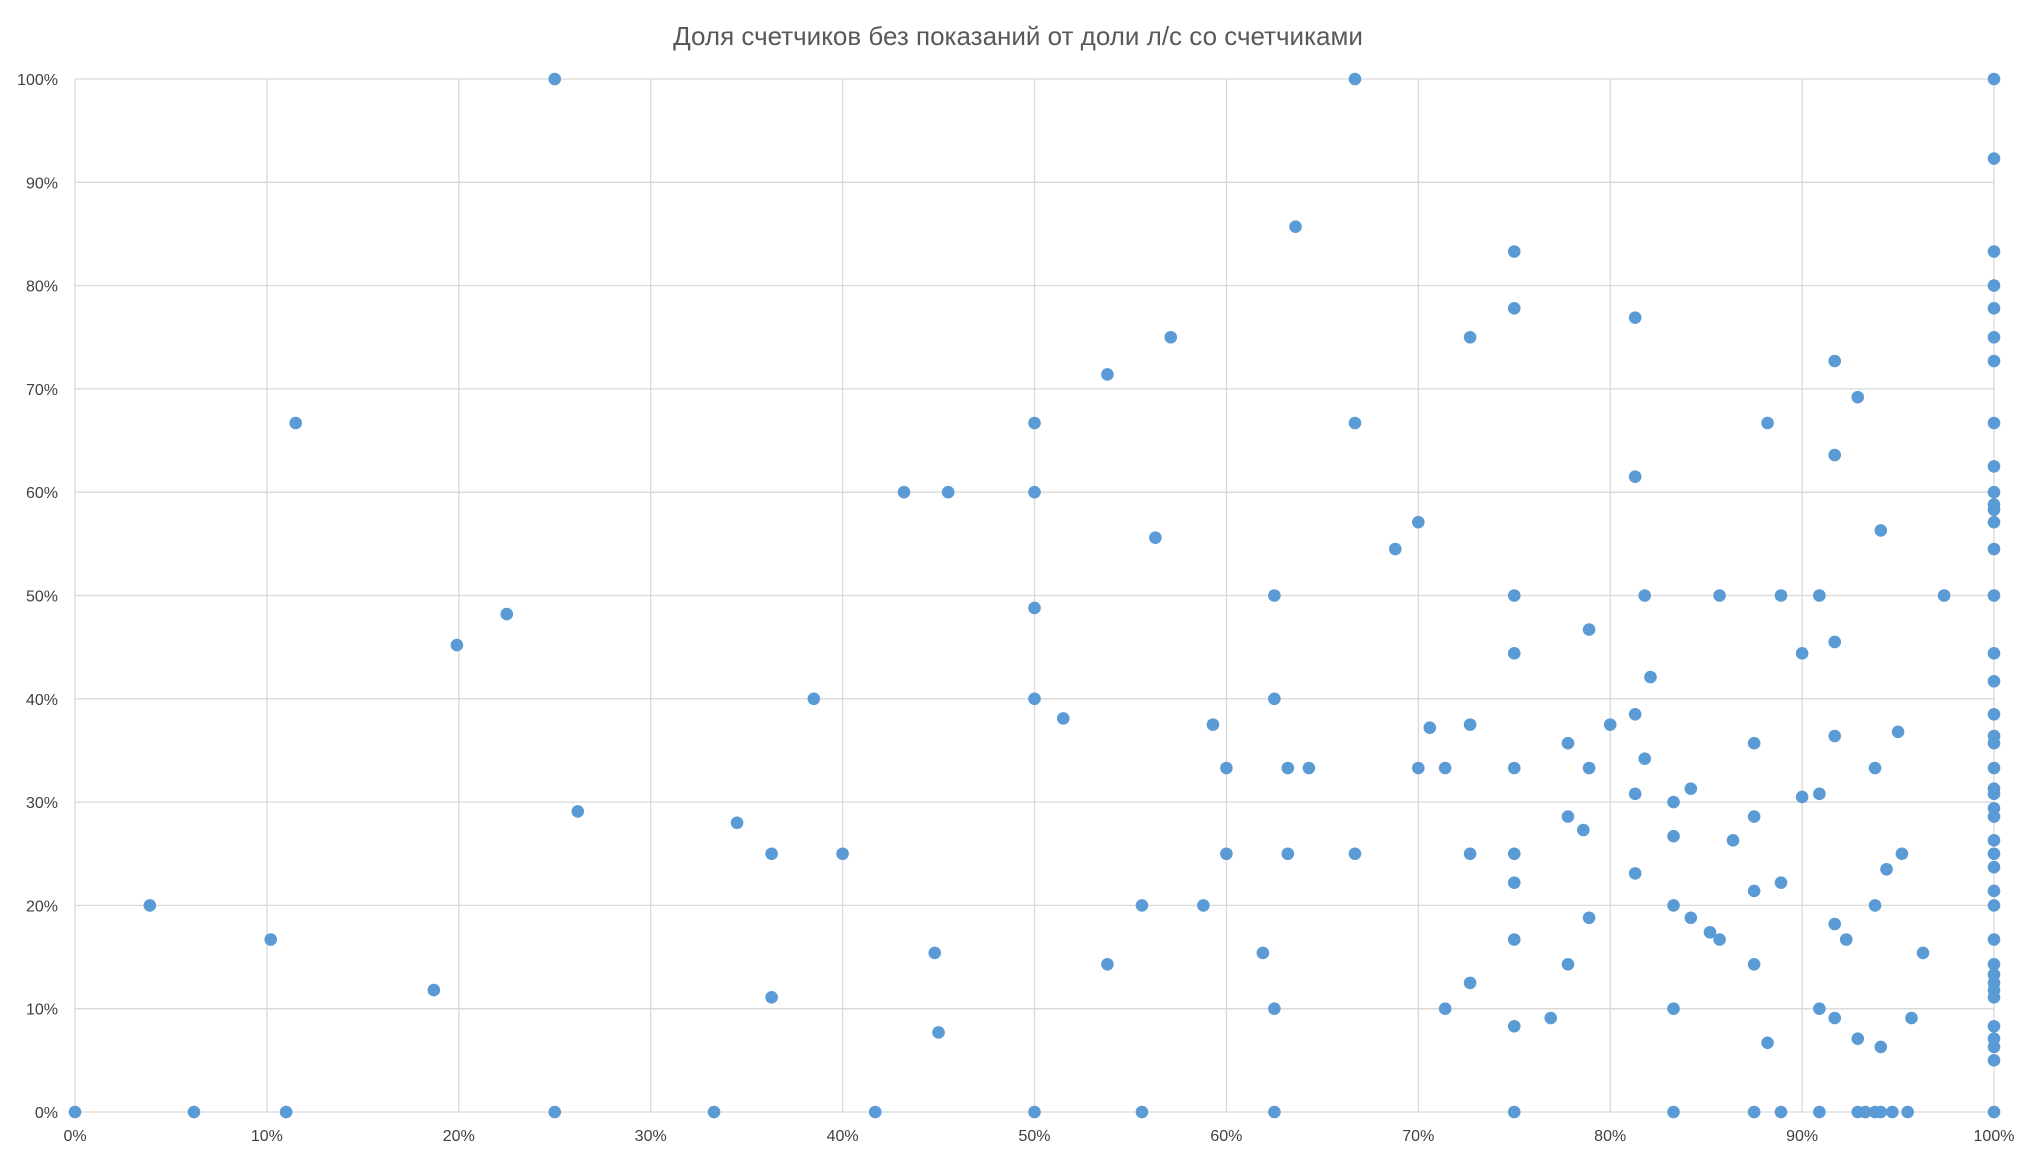  Describe the element at coordinates (1034, 1136) in the screenshot. I see `x-tick-label: 50%` at that location.